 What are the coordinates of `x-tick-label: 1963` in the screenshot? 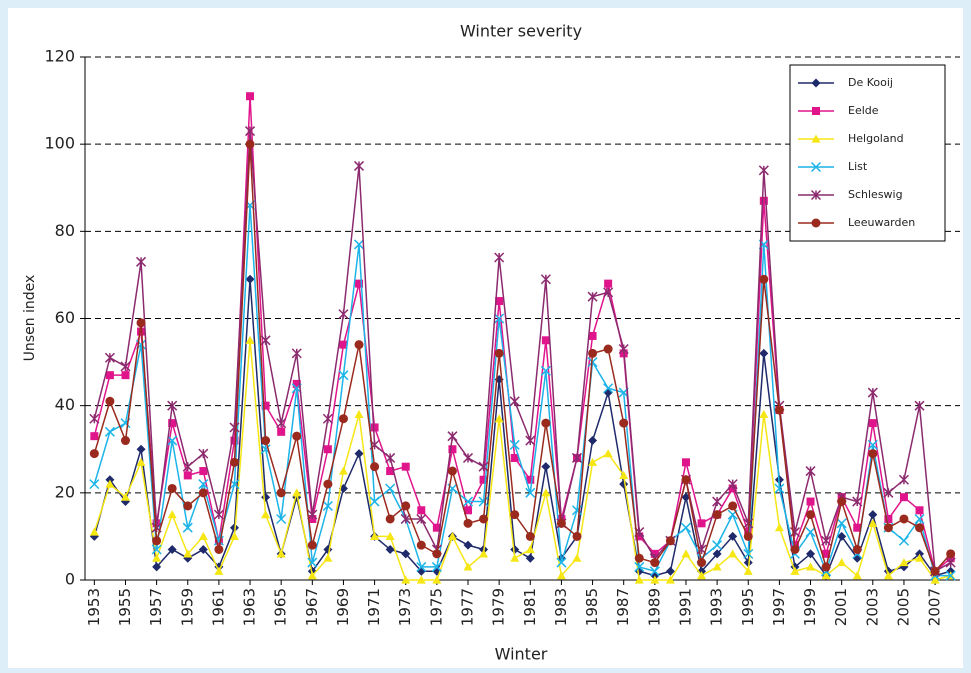 It's located at (250, 607).